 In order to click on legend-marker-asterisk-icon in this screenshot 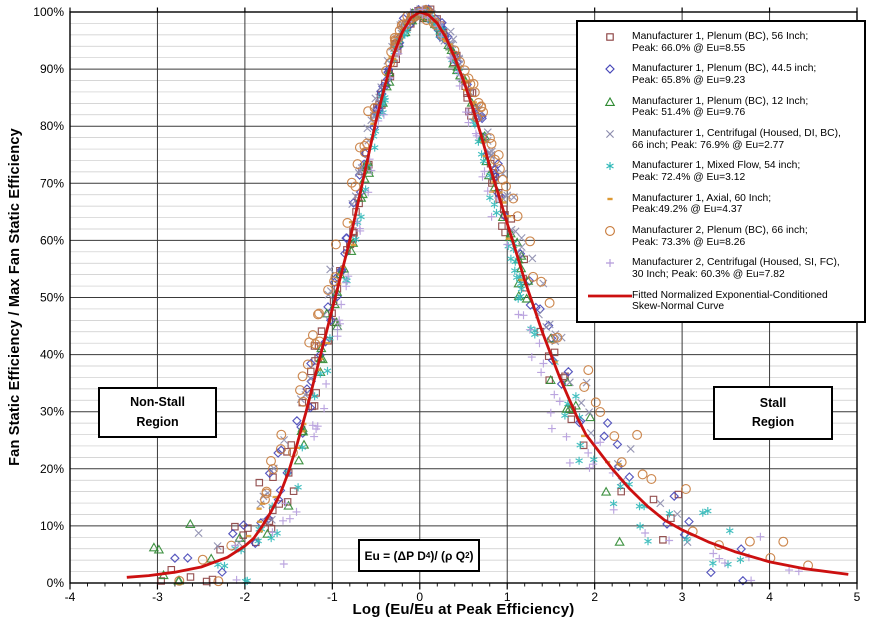, I will do `click(610, 166)`.